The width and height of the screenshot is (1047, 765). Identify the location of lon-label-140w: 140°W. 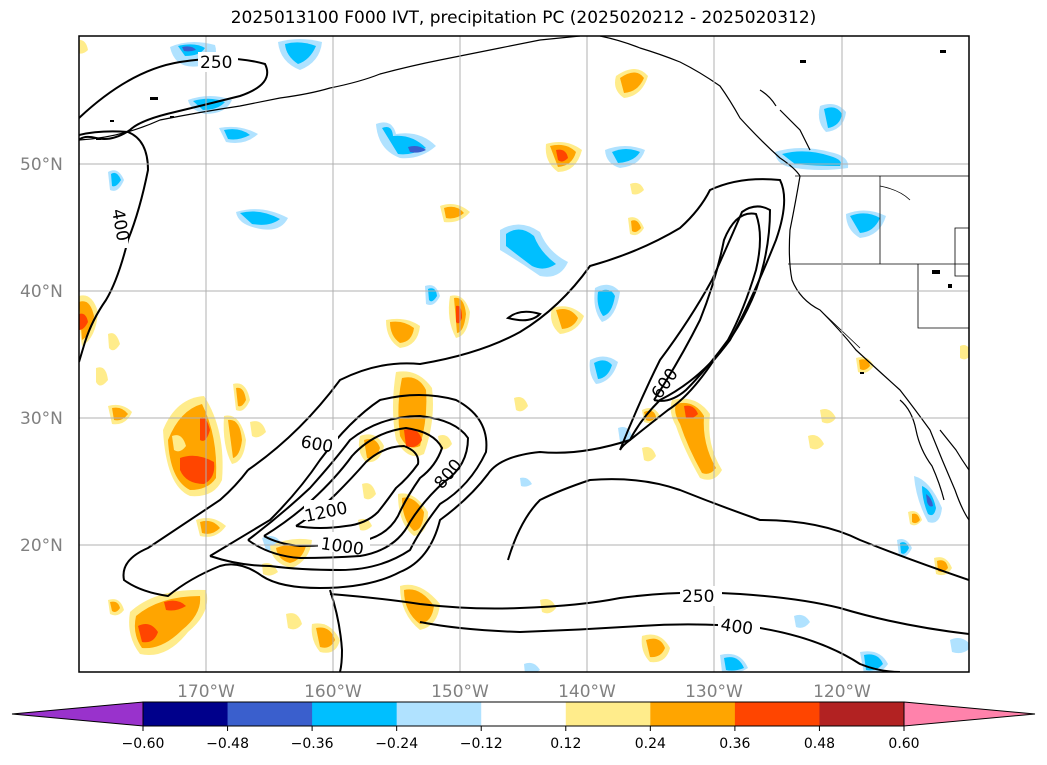
(587, 692).